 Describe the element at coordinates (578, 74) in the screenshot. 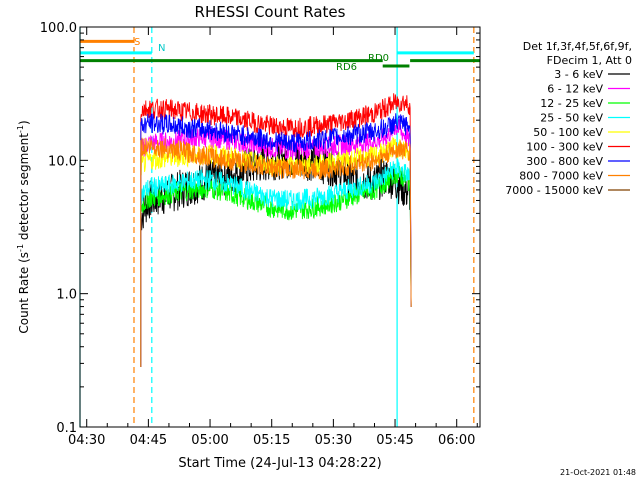

I see `legend-label-0: 3 - 6 keV` at that location.